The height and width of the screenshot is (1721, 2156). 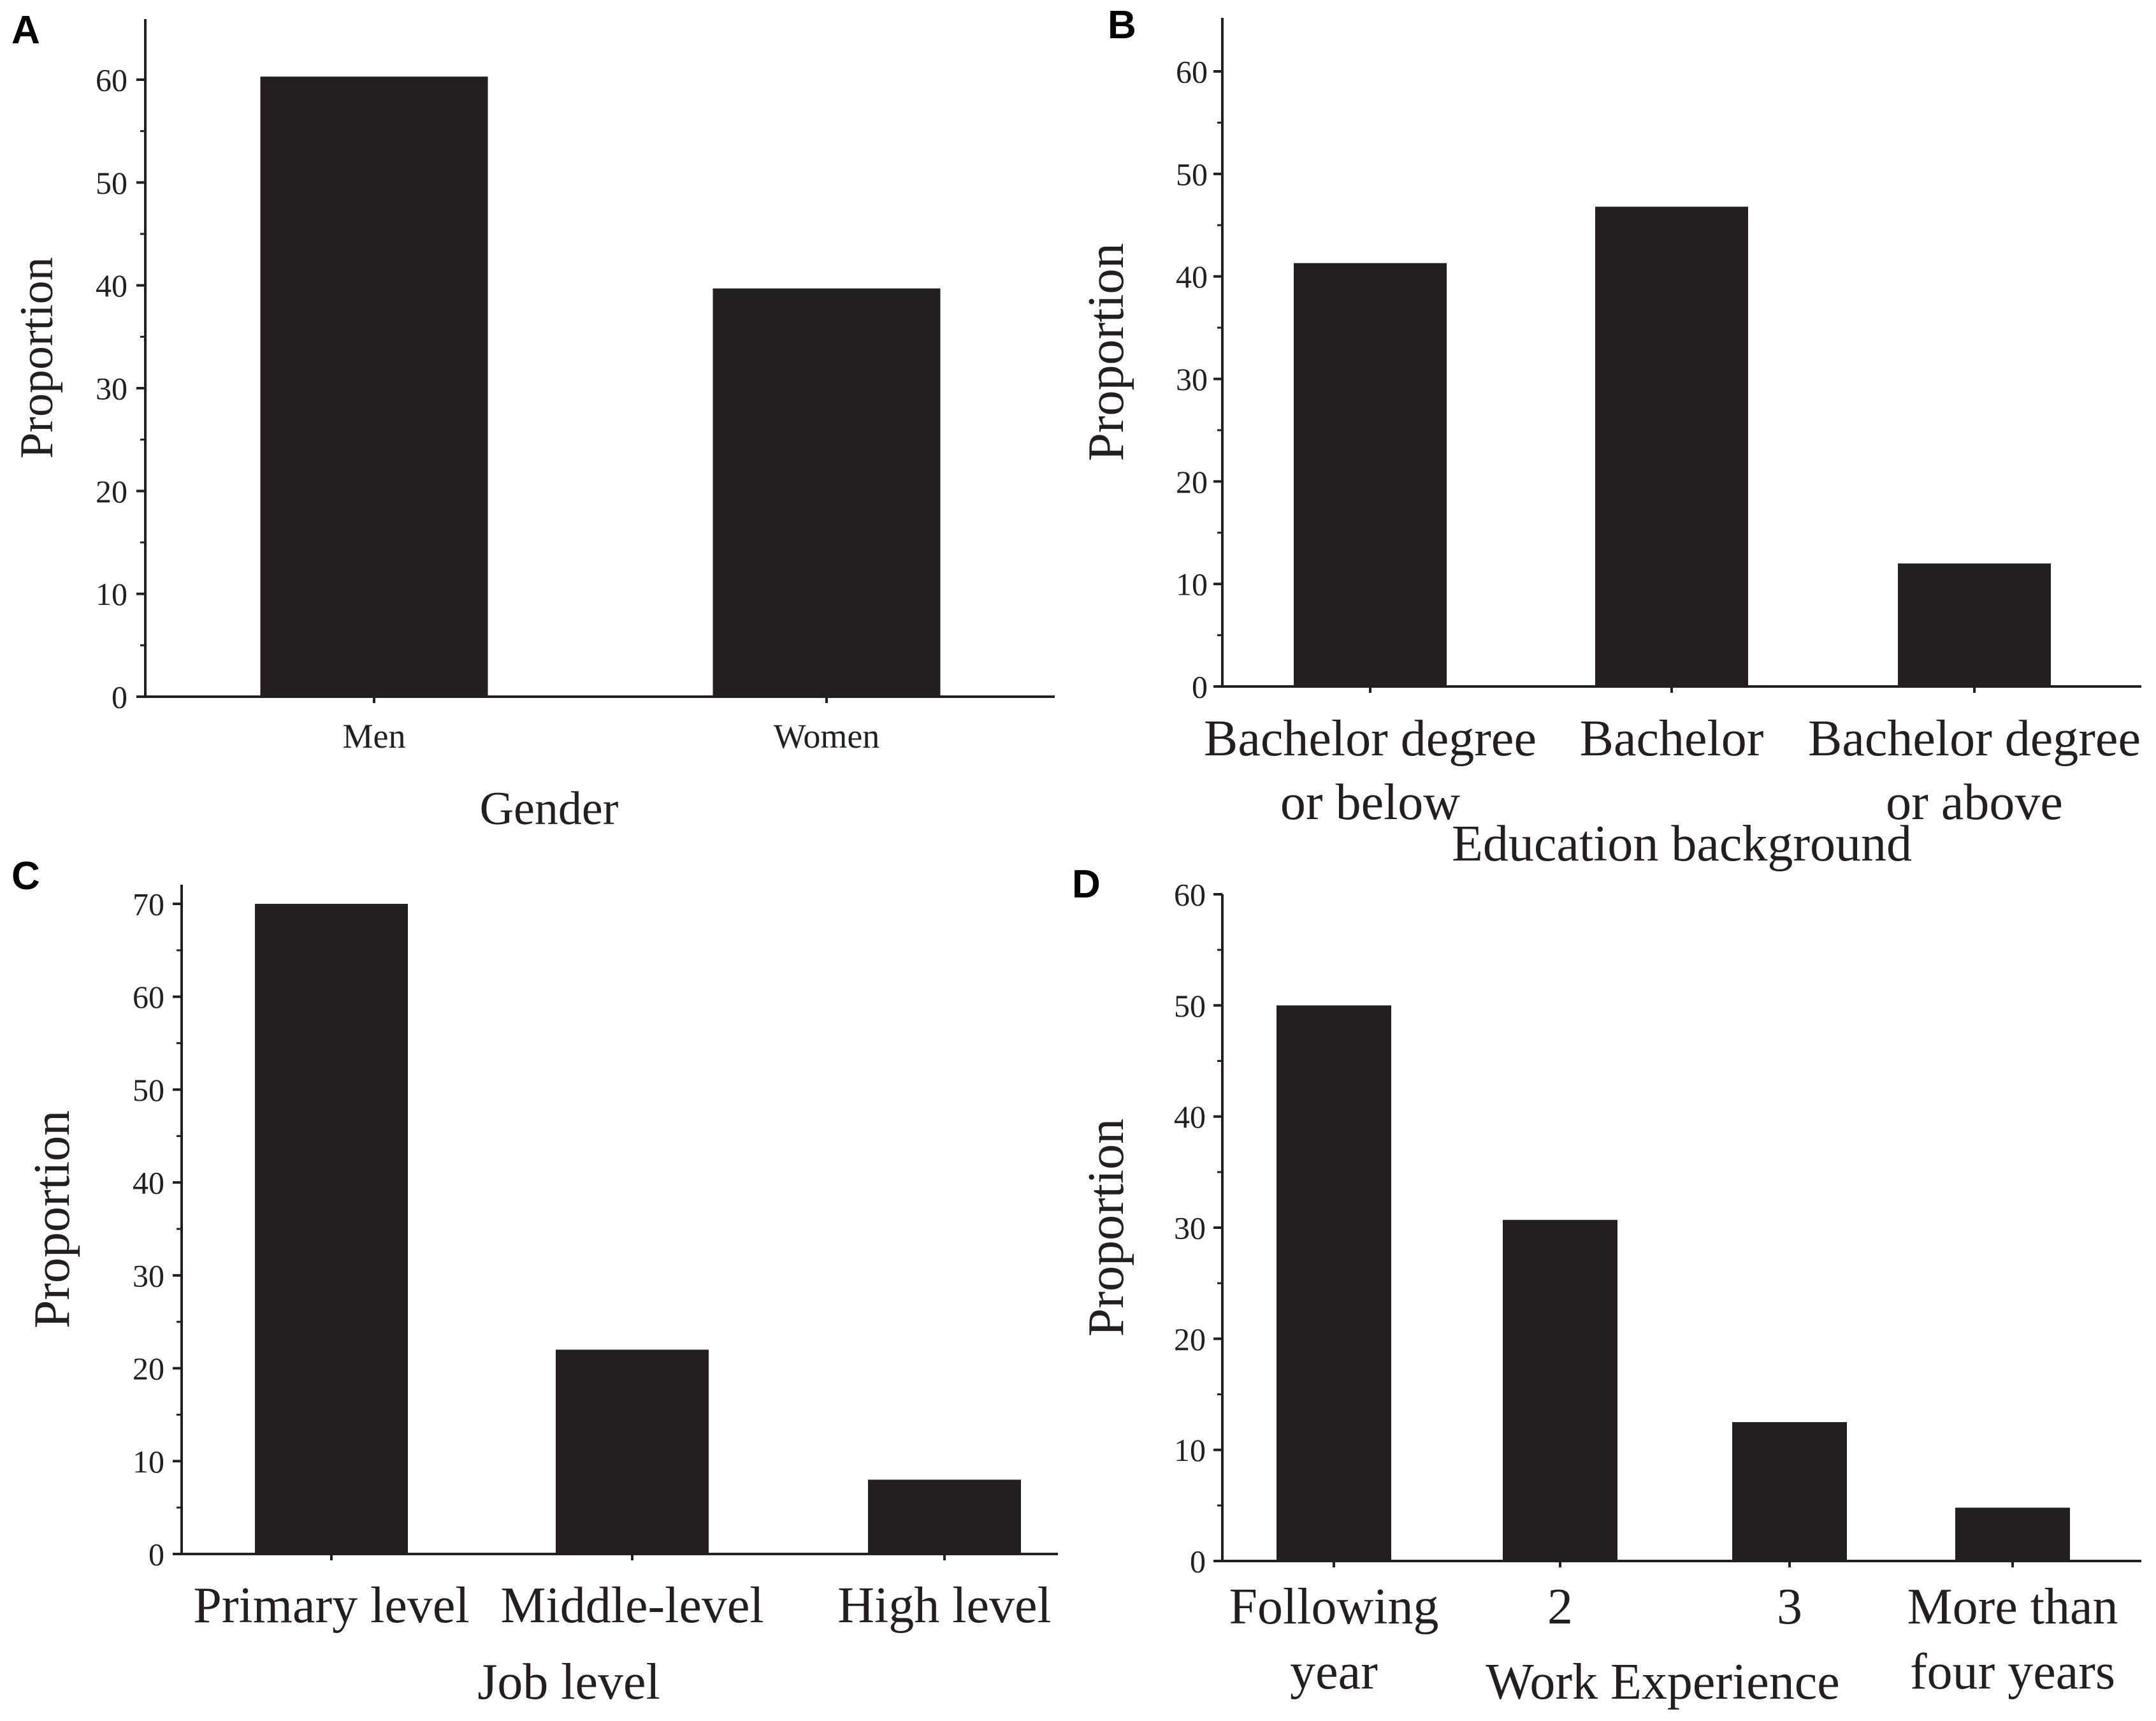 I want to click on x-tick-label: Bachelor degree or above, so click(x=1974, y=771).